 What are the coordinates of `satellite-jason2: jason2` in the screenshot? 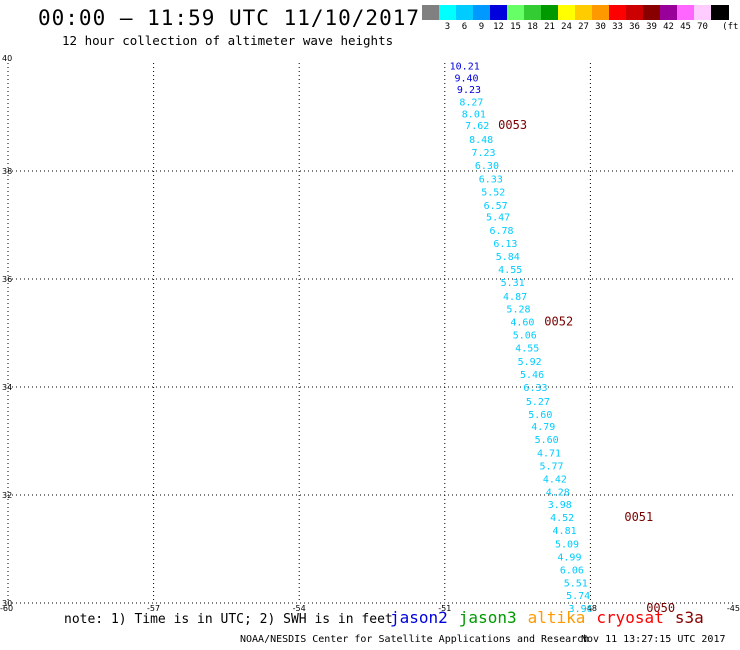 It's located at (419, 617).